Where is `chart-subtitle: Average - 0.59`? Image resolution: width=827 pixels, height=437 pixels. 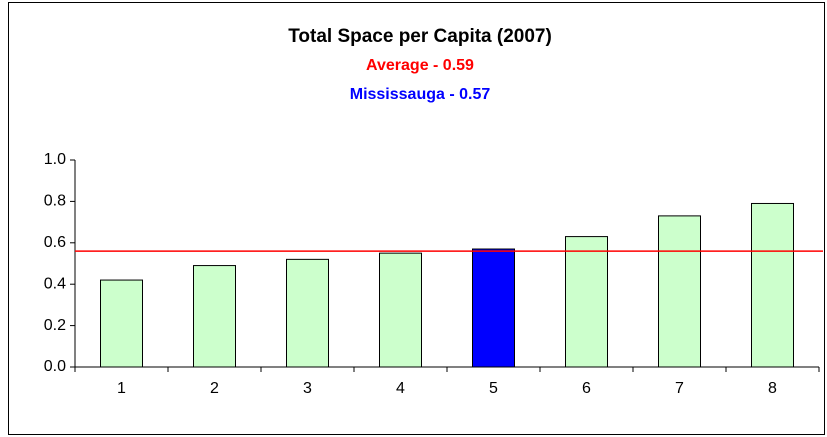 chart-subtitle: Average - 0.59 is located at coordinates (420, 65).